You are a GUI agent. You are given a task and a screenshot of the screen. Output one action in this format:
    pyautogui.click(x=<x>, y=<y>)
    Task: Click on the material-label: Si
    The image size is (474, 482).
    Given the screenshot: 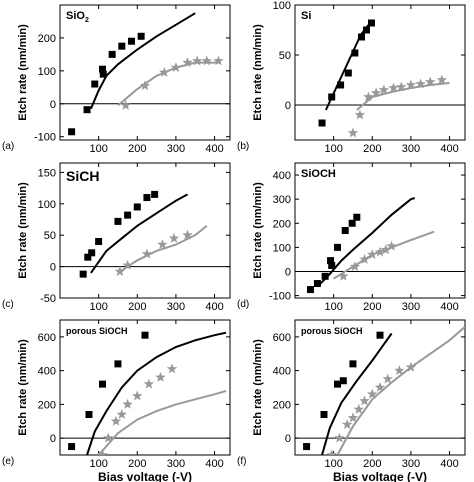 What is the action you would take?
    pyautogui.click(x=306, y=16)
    